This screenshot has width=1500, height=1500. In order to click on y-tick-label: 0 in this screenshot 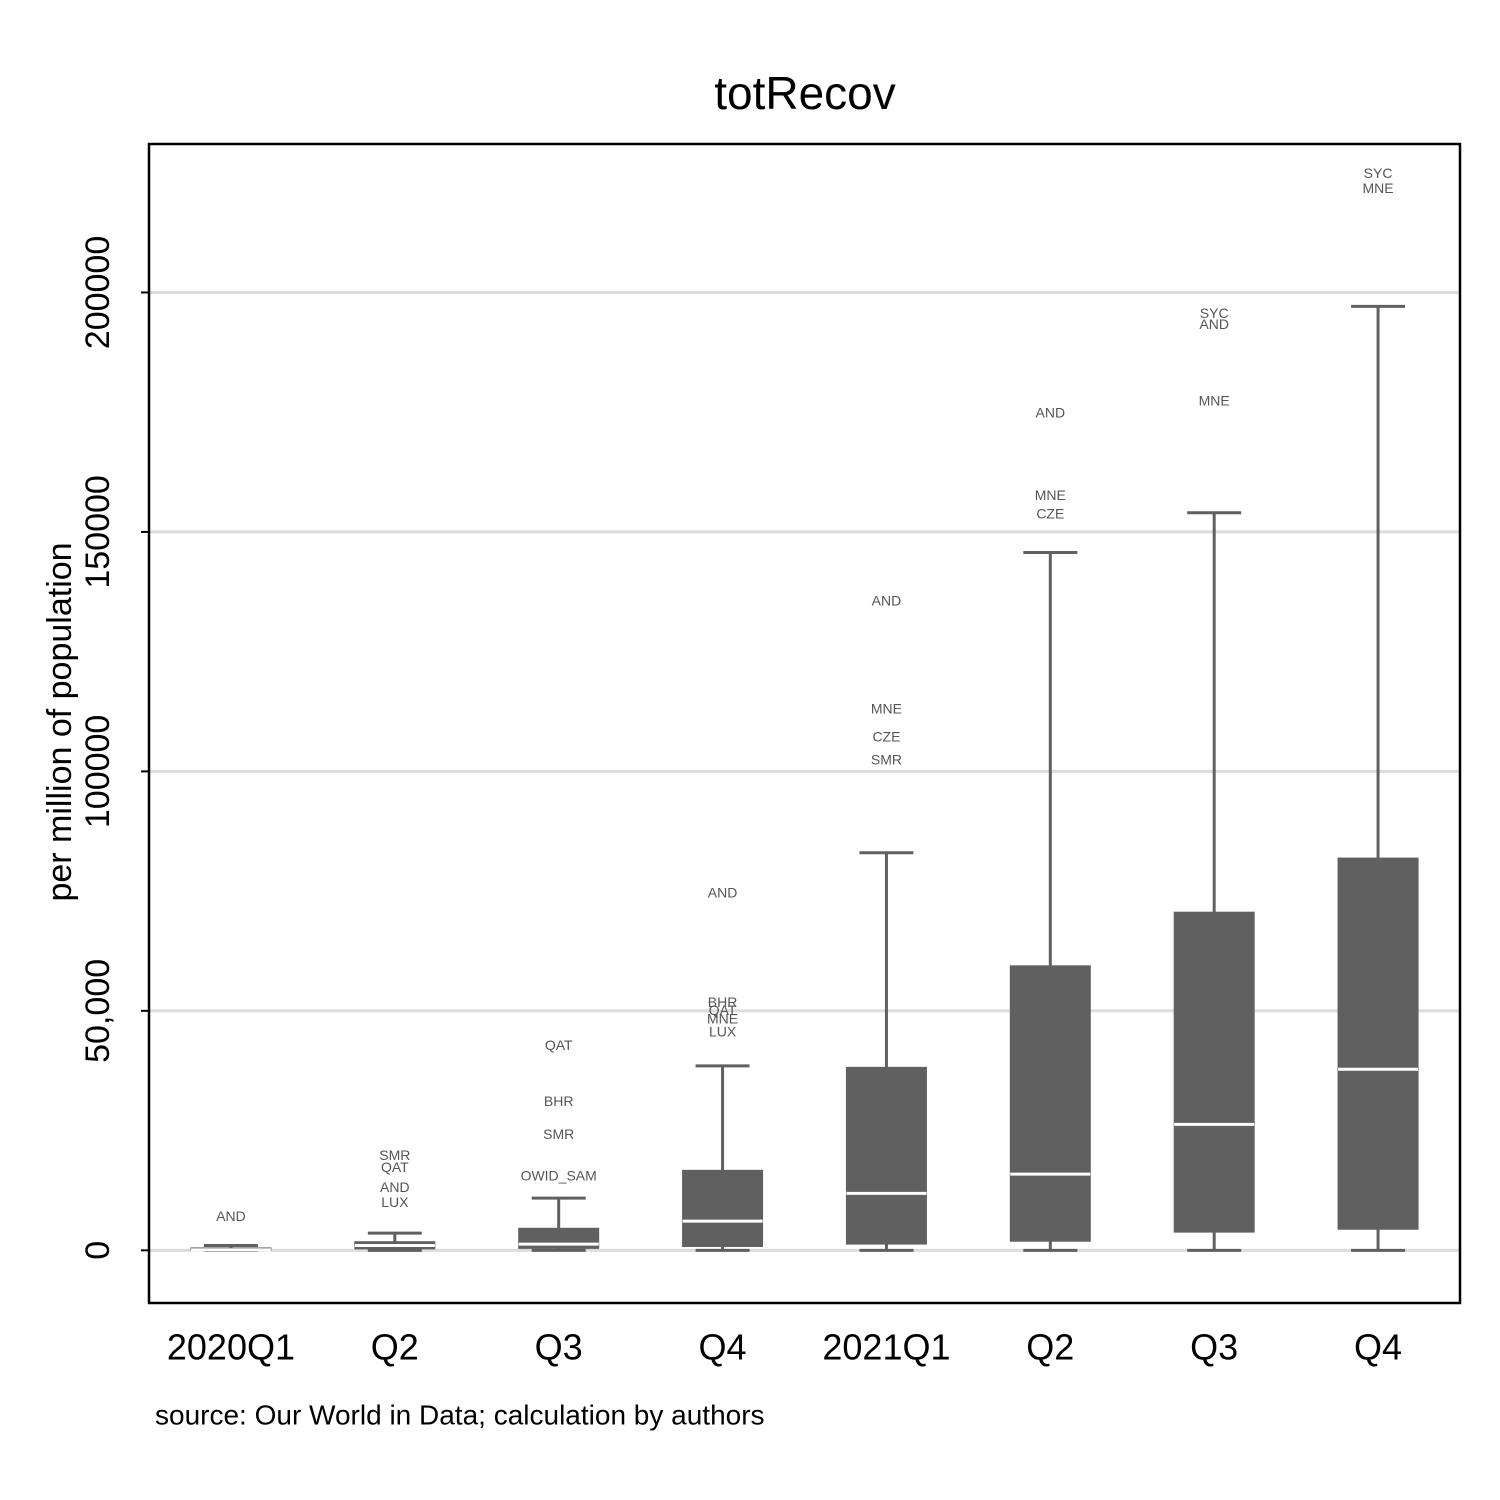, I will do `click(98, 1250)`.